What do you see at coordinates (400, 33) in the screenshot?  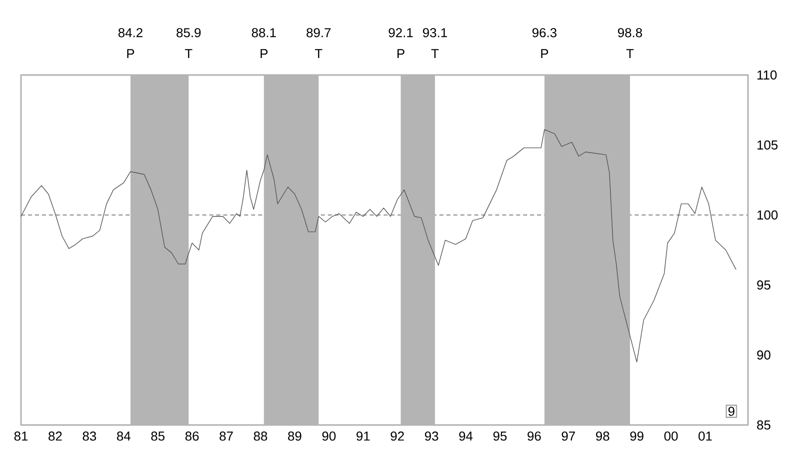 I see `text: 92.1` at bounding box center [400, 33].